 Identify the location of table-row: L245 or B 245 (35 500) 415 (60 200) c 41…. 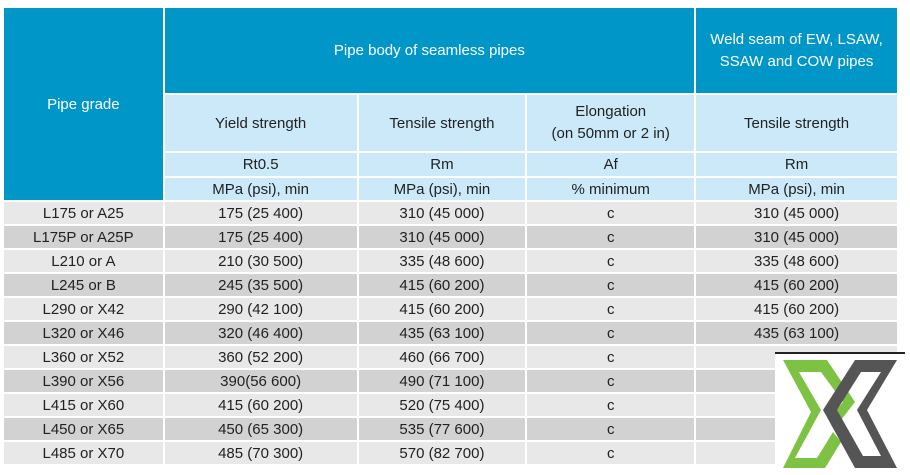
(450, 284).